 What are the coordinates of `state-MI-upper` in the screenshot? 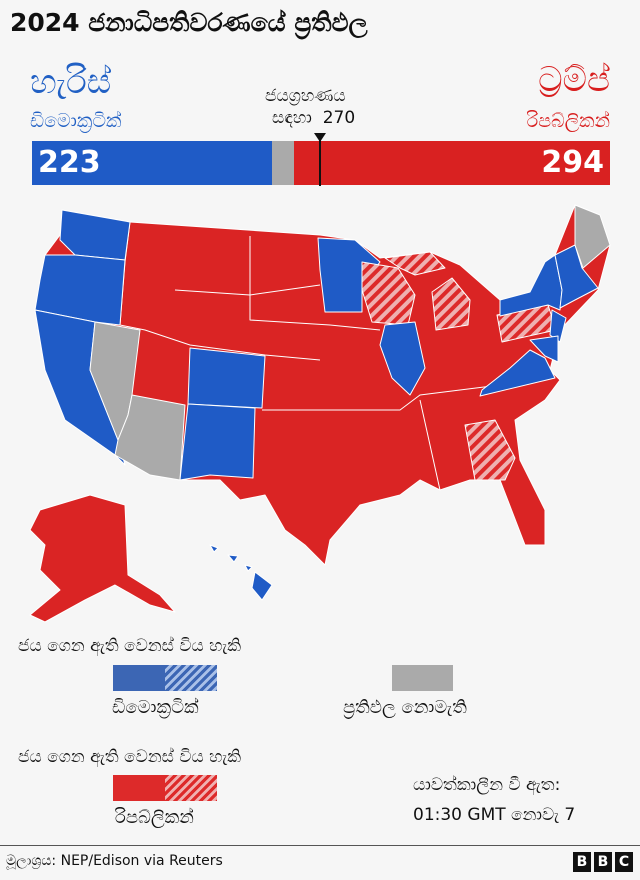 It's located at (415, 263).